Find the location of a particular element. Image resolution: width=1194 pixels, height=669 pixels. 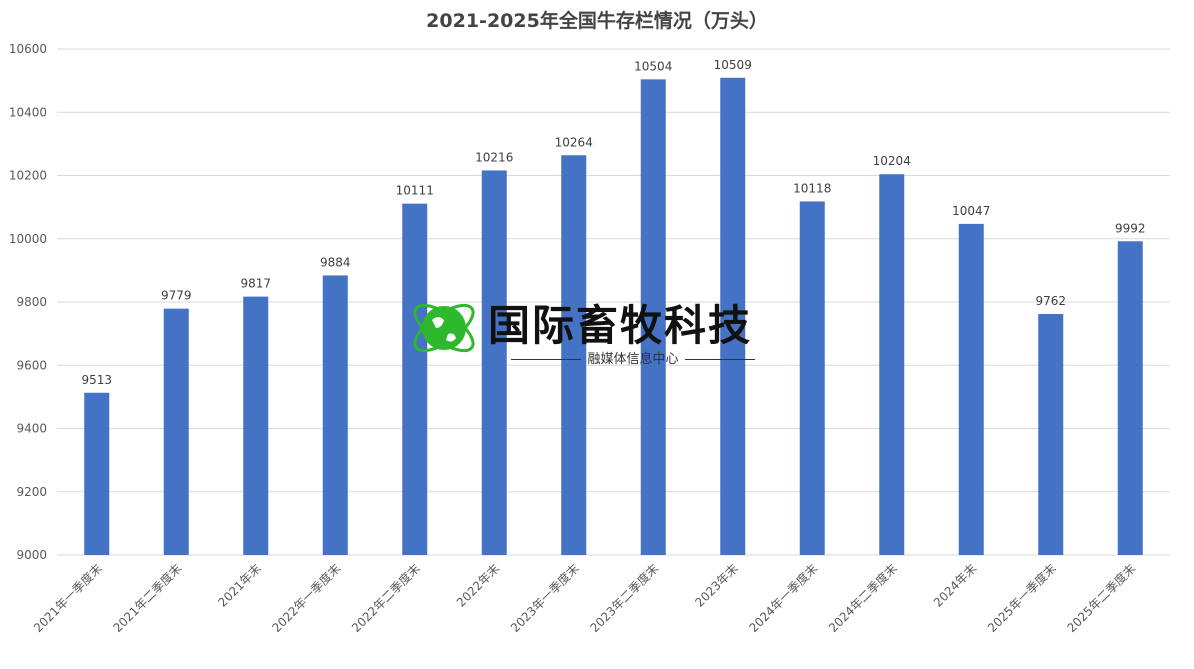

data-label: 10264 is located at coordinates (574, 142).